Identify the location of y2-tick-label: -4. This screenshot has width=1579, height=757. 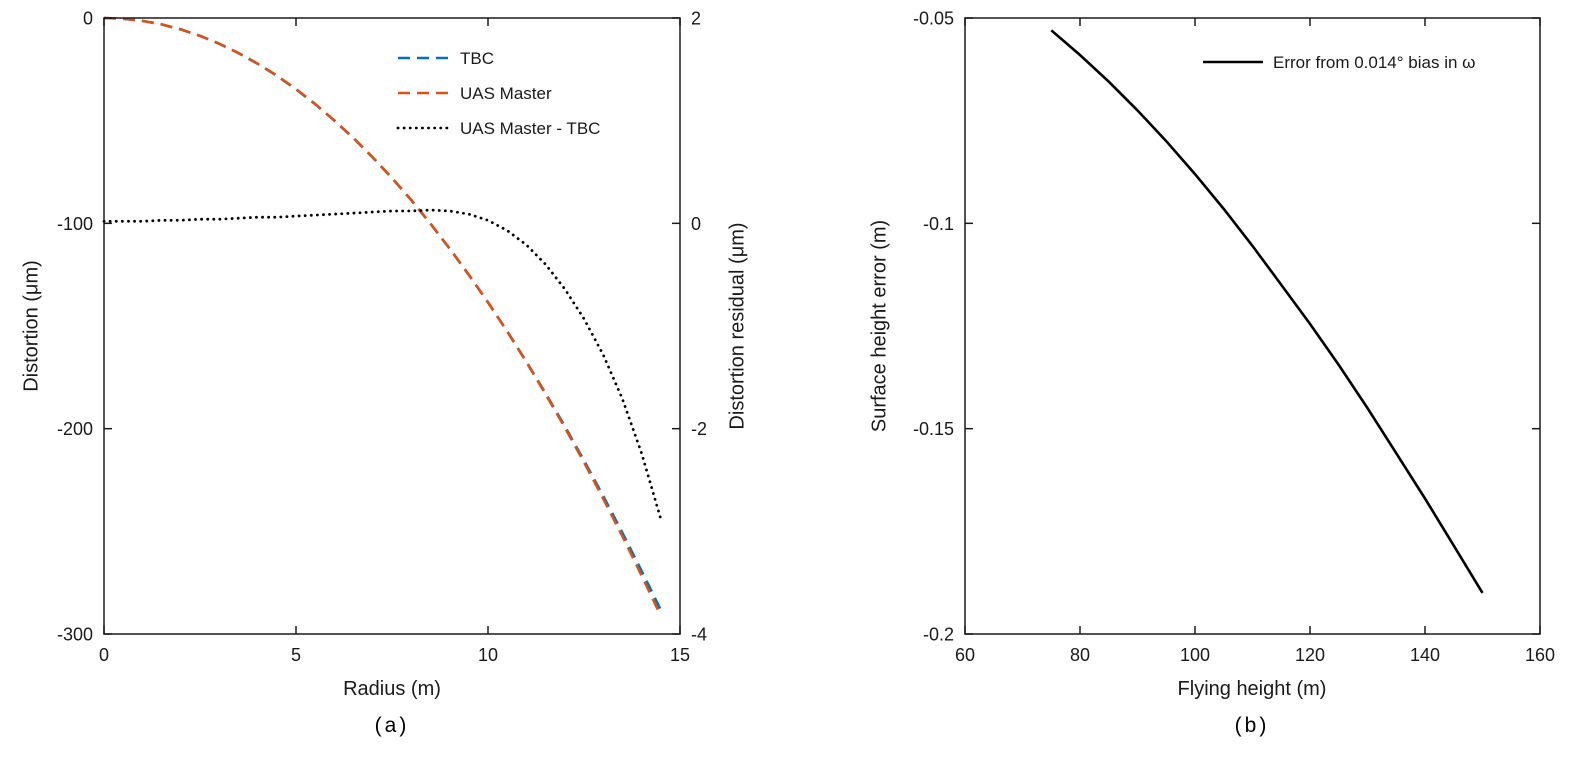
(699, 635).